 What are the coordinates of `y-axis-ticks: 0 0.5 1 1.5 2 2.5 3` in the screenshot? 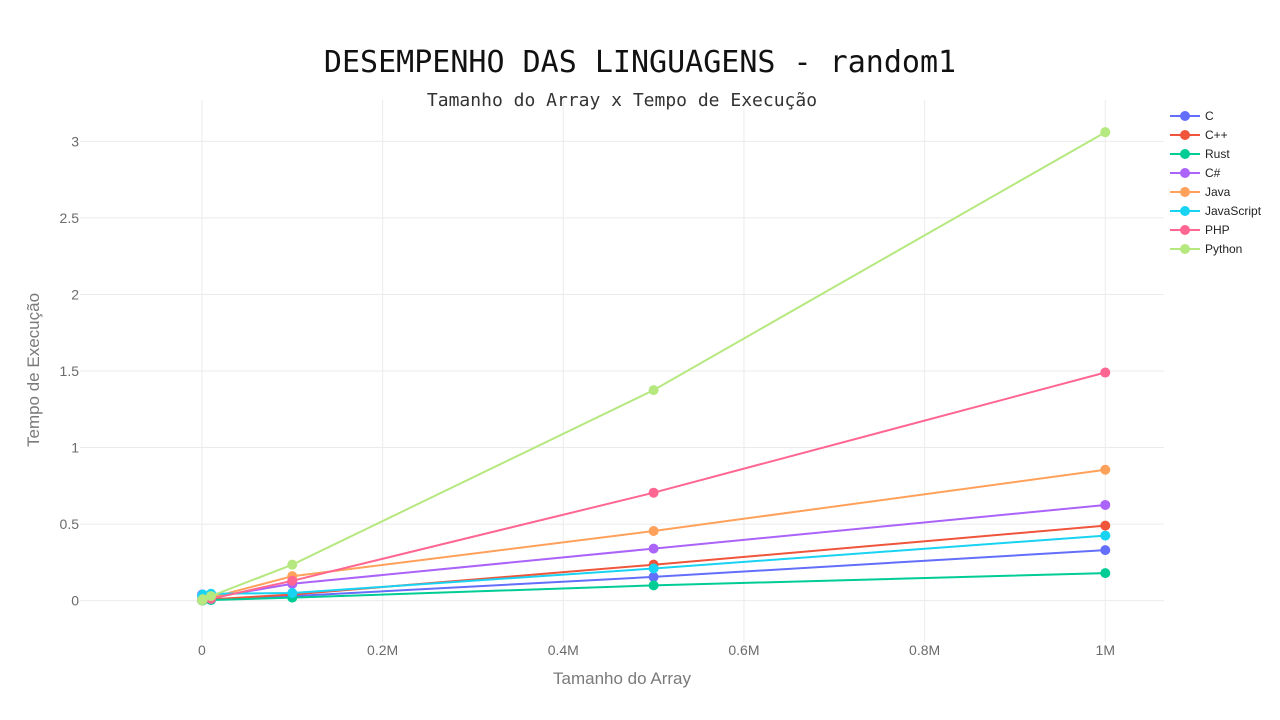 It's located at (70, 370).